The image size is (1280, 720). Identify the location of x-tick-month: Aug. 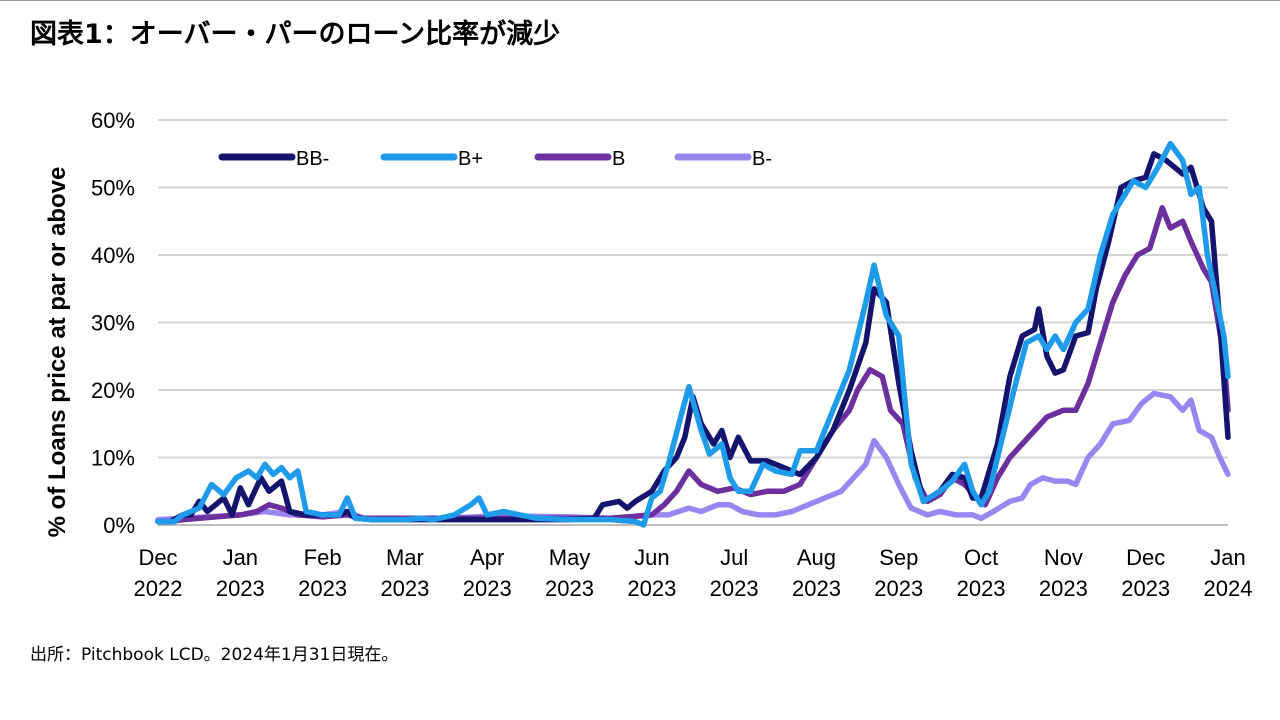
(816, 557).